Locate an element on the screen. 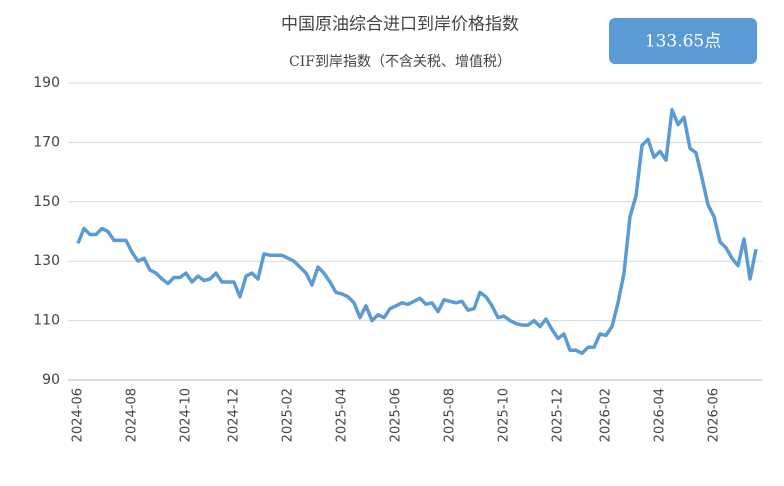 Image resolution: width=784 pixels, height=486 pixels. badge-text: 133.65点 is located at coordinates (683, 42).